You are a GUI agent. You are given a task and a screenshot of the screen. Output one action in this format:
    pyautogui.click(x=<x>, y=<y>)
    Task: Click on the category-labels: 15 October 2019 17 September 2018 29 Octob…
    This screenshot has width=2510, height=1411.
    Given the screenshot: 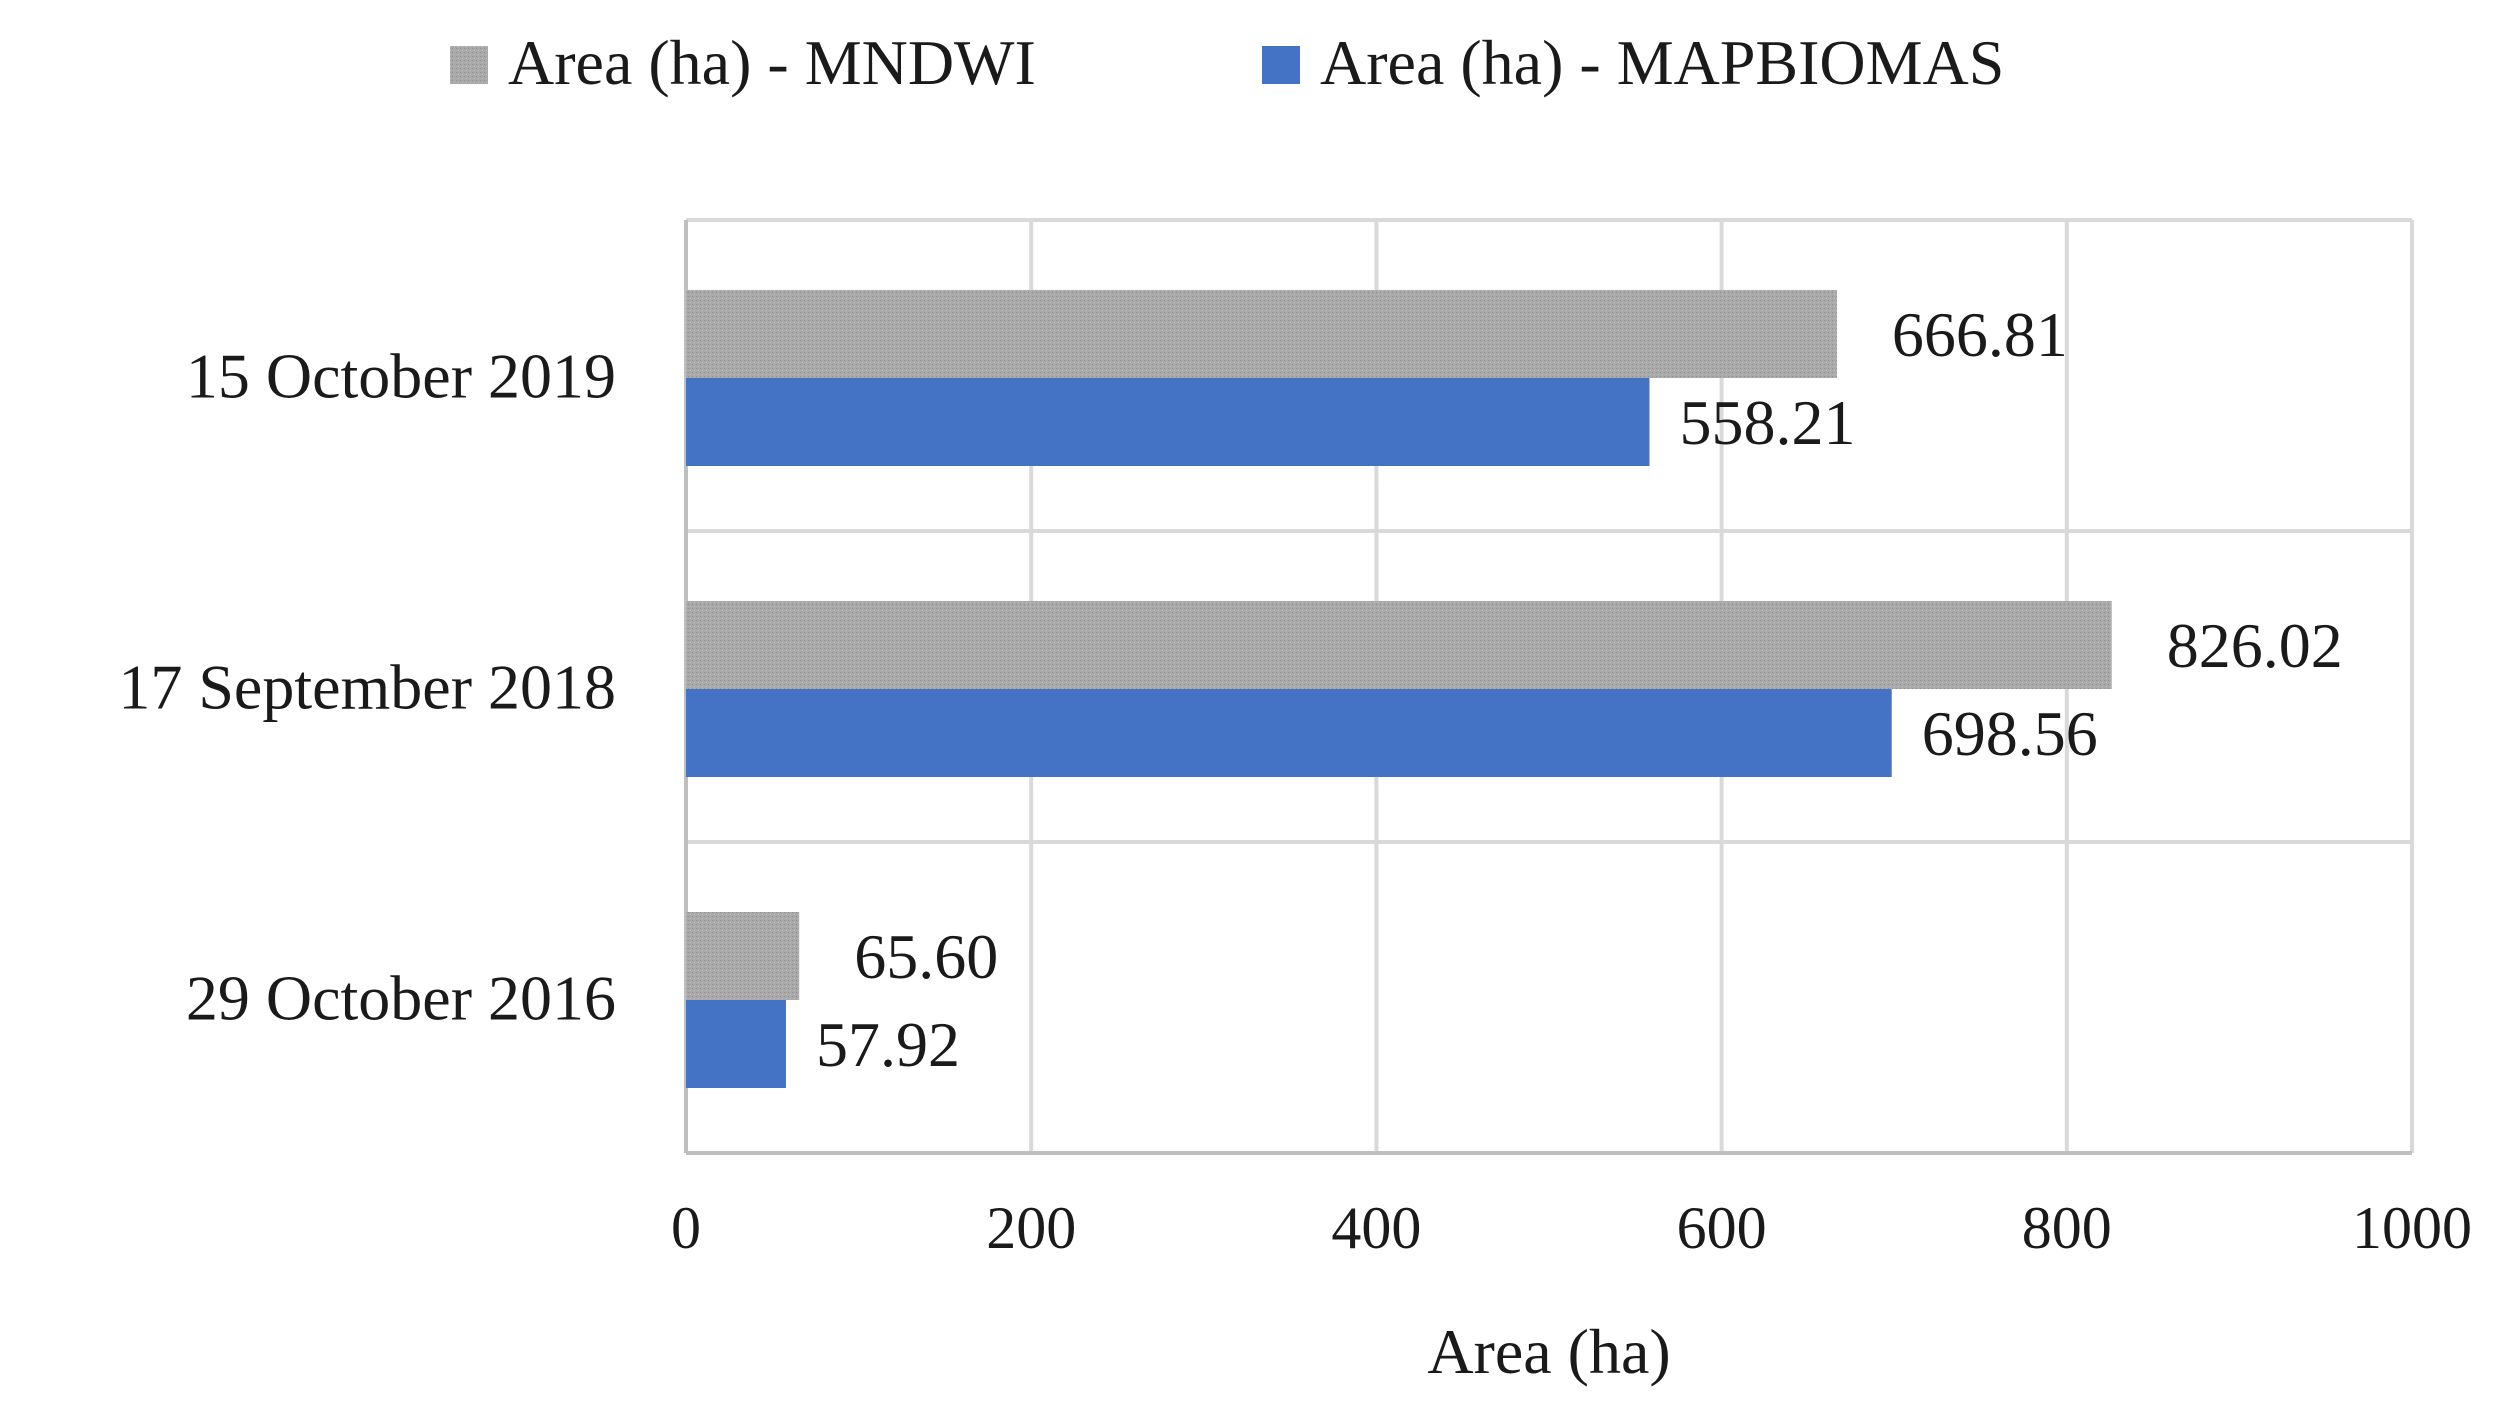 What is the action you would take?
    pyautogui.click(x=367, y=687)
    